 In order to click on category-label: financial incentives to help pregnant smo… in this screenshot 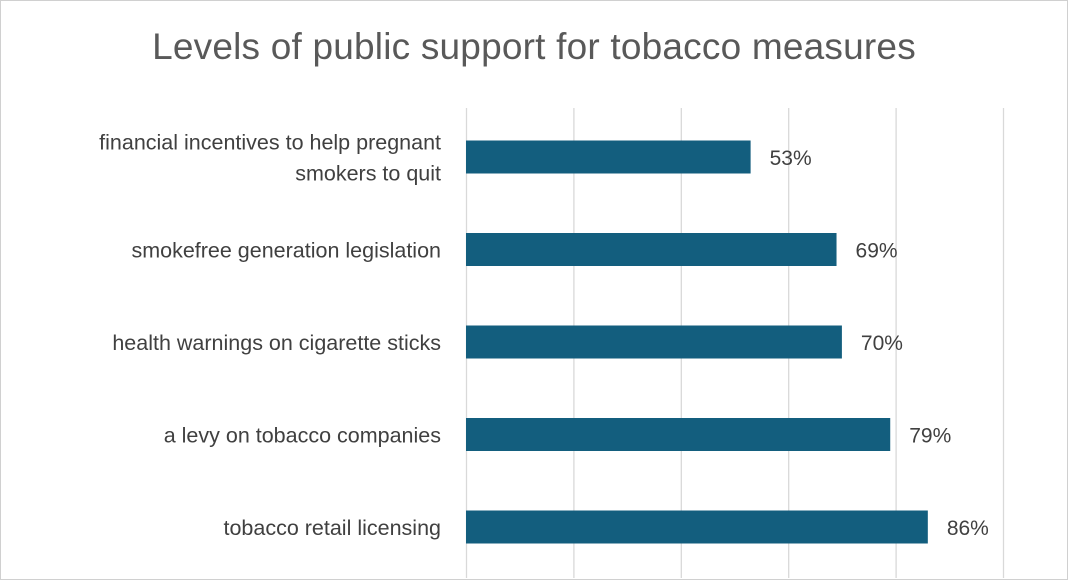, I will do `click(270, 158)`.